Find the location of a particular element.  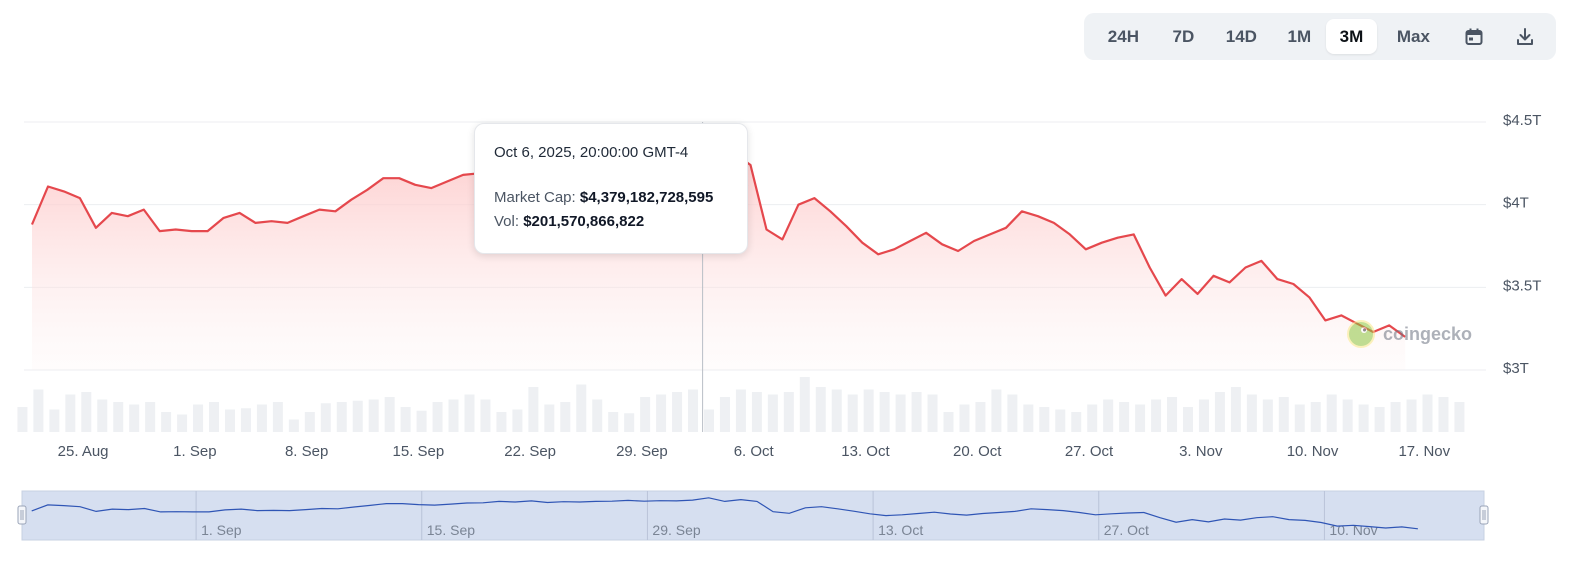

y-axis: $4.5T $4T $3.5T $3T is located at coordinates (1522, 244).